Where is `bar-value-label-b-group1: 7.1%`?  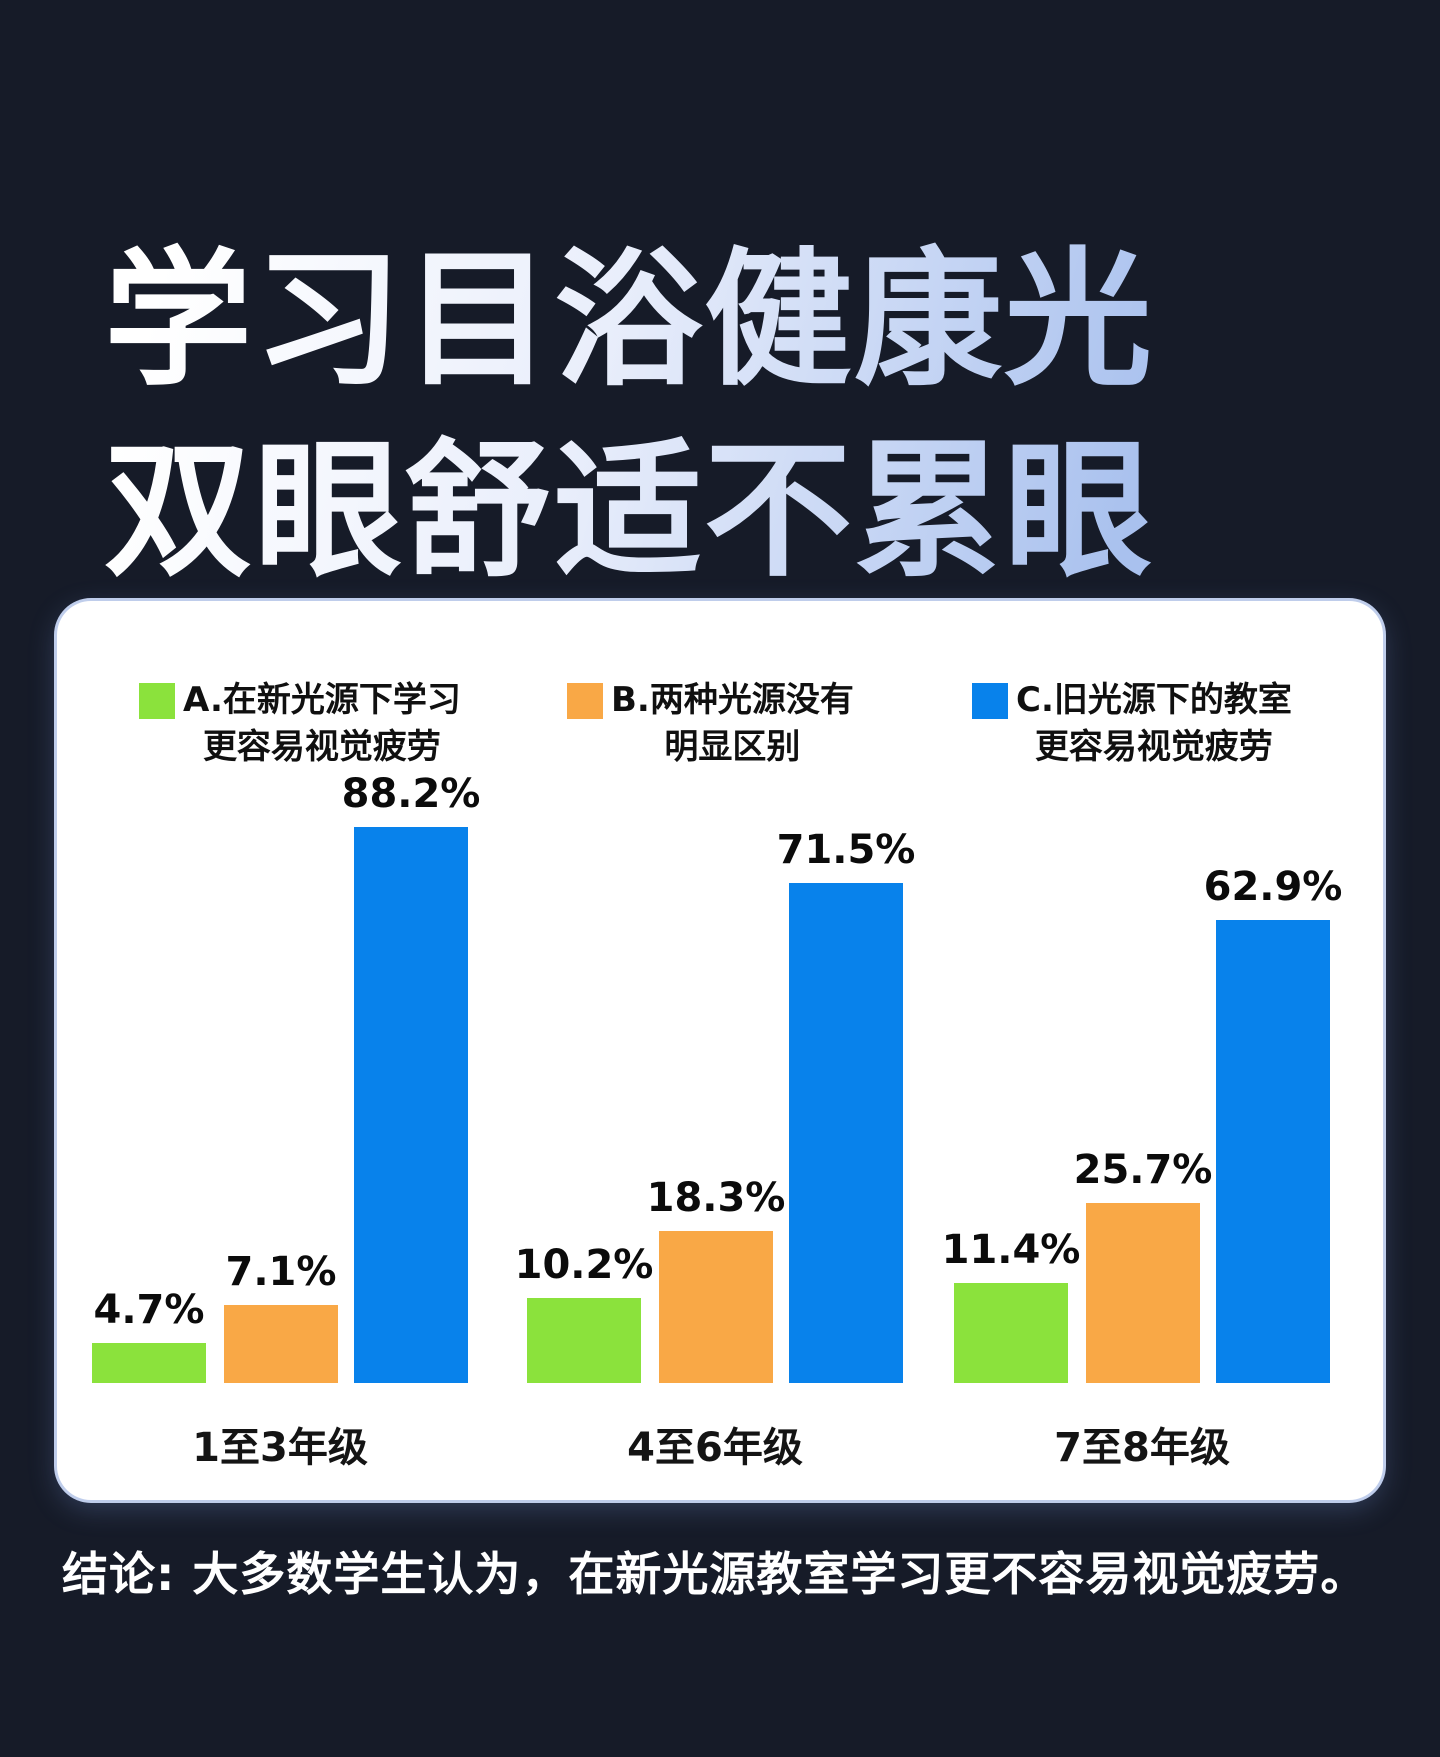
bar-value-label-b-group1: 7.1% is located at coordinates (281, 1272).